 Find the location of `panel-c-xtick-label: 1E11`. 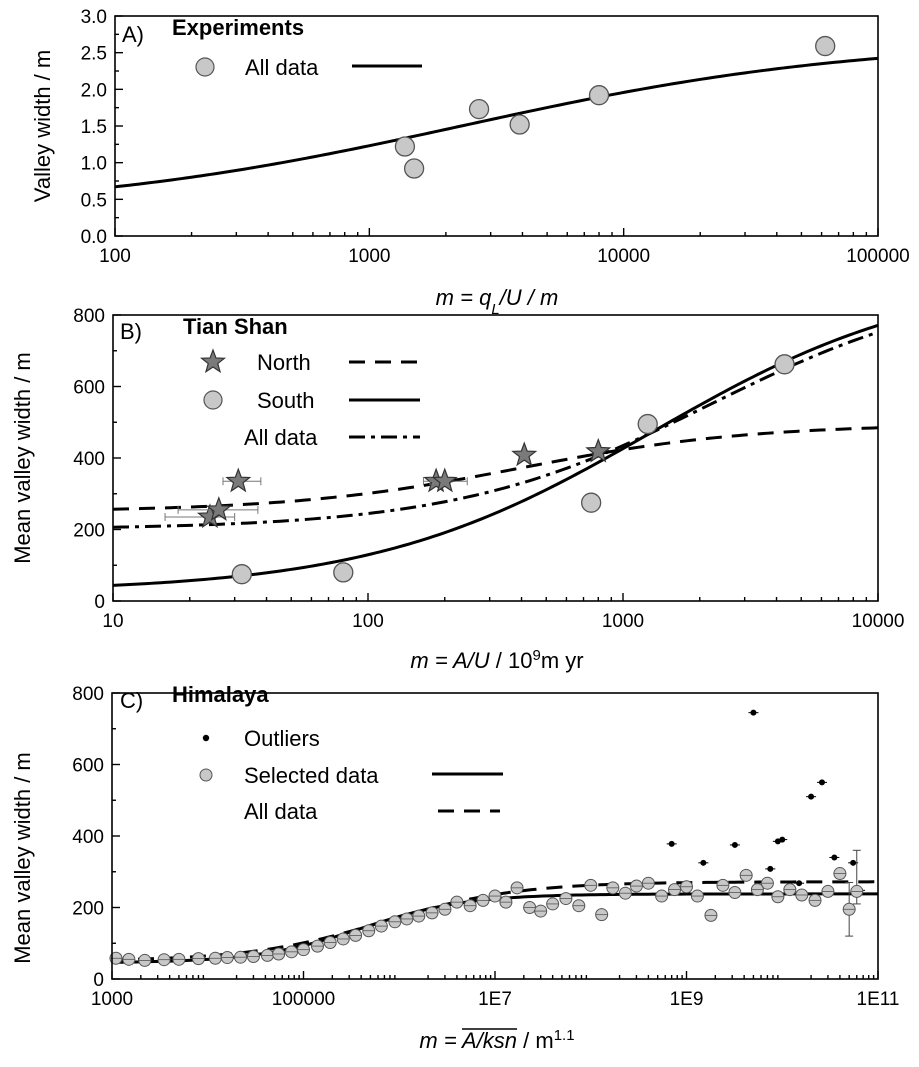

panel-c-xtick-label: 1E11 is located at coordinates (878, 999).